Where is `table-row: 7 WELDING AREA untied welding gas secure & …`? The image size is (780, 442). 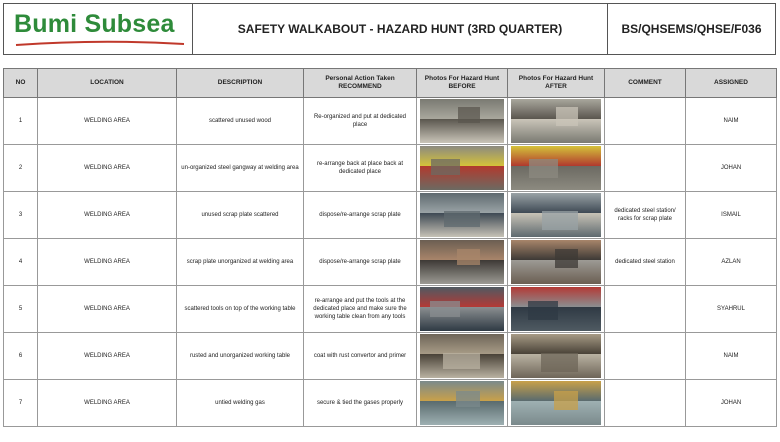 table-row: 7 WELDING AREA untied welding gas secure & … is located at coordinates (390, 403).